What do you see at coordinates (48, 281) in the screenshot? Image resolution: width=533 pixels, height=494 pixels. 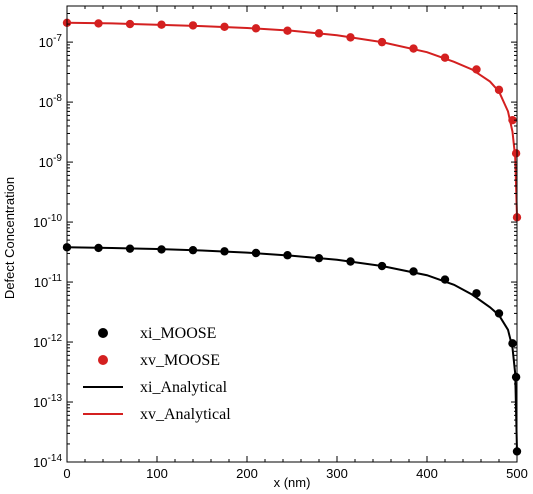 I see `y-tick-label: 10⁻¹¹` at bounding box center [48, 281].